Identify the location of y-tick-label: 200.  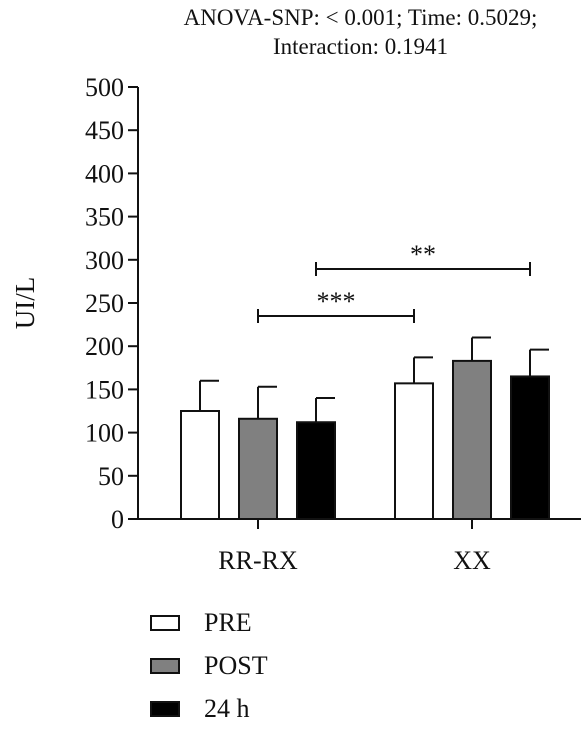
(104, 346).